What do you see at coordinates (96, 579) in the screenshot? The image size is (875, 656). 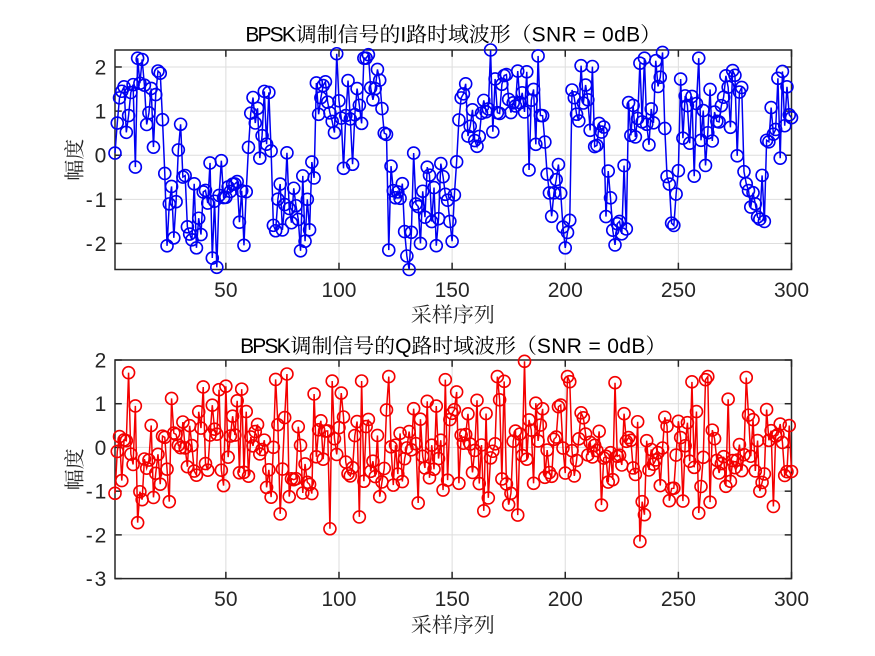 I see `svg-text: -3` at bounding box center [96, 579].